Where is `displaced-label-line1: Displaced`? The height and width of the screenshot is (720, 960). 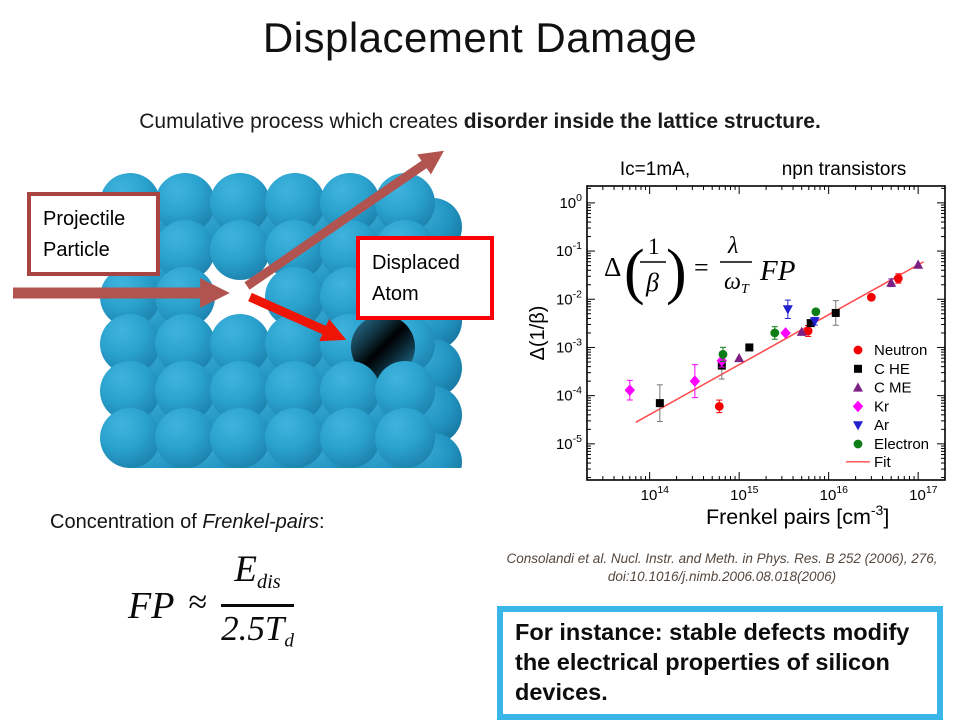 displaced-label-line1: Displaced is located at coordinates (416, 263).